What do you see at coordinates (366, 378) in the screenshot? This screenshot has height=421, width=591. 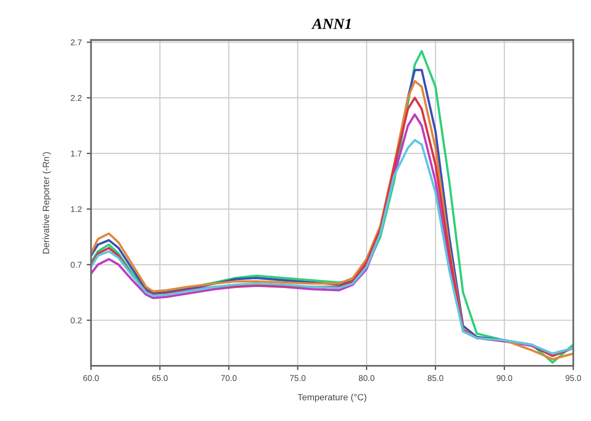 I see `x-tick-label: 80.0` at bounding box center [366, 378].